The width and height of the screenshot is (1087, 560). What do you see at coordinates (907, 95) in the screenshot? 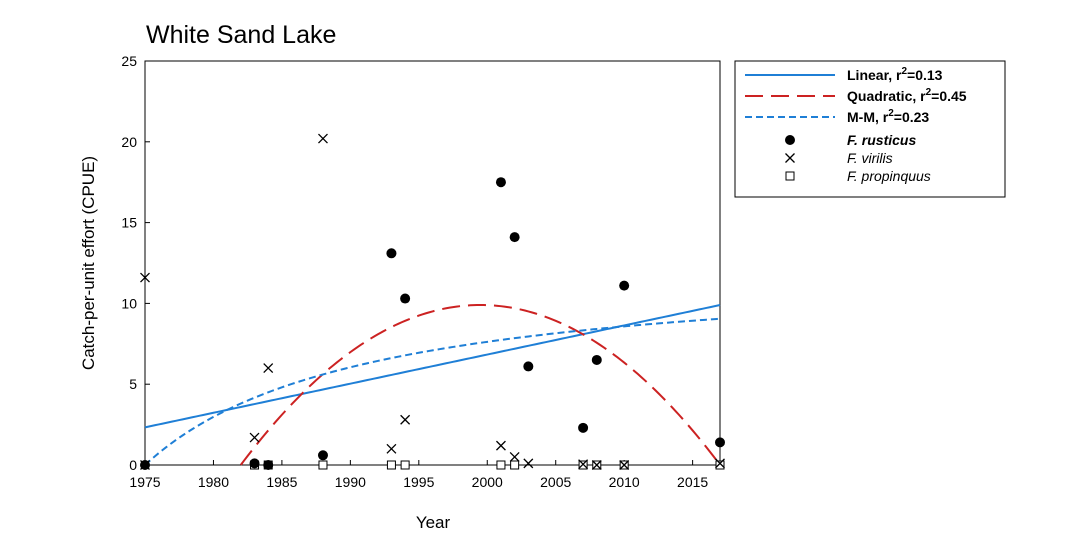
I see `legend-label-quadratic: Quadratic, r2=0.45` at bounding box center [907, 95].